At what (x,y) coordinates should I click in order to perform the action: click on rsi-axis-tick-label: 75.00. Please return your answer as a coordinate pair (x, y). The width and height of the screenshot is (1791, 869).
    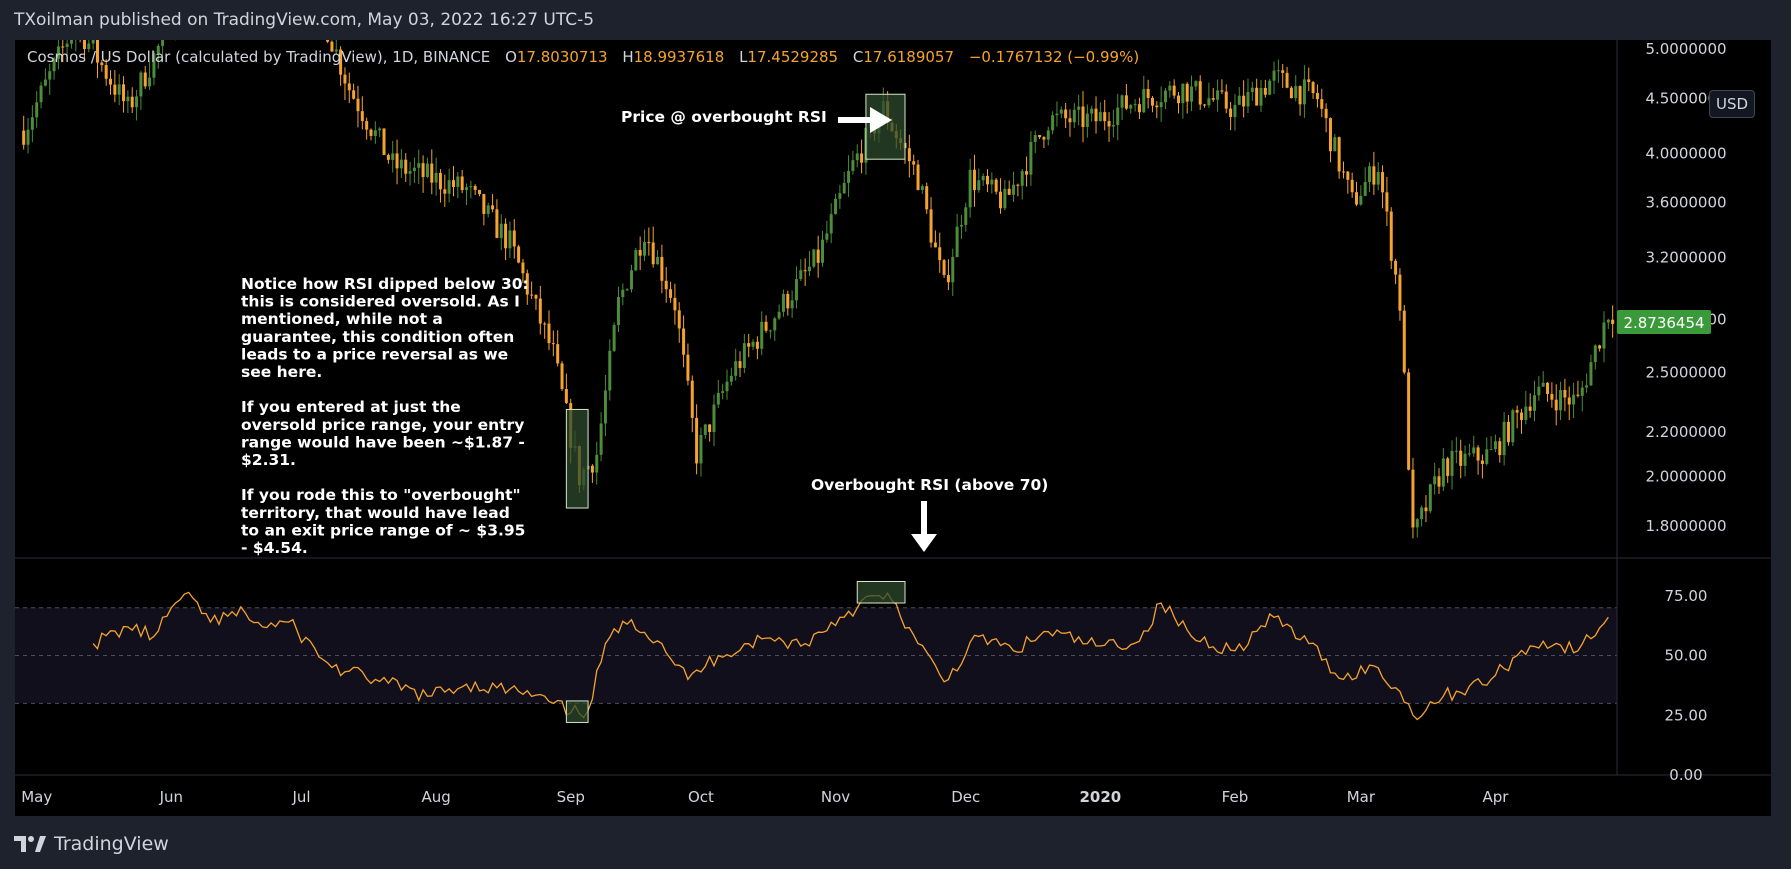
    Looking at the image, I should click on (1686, 596).